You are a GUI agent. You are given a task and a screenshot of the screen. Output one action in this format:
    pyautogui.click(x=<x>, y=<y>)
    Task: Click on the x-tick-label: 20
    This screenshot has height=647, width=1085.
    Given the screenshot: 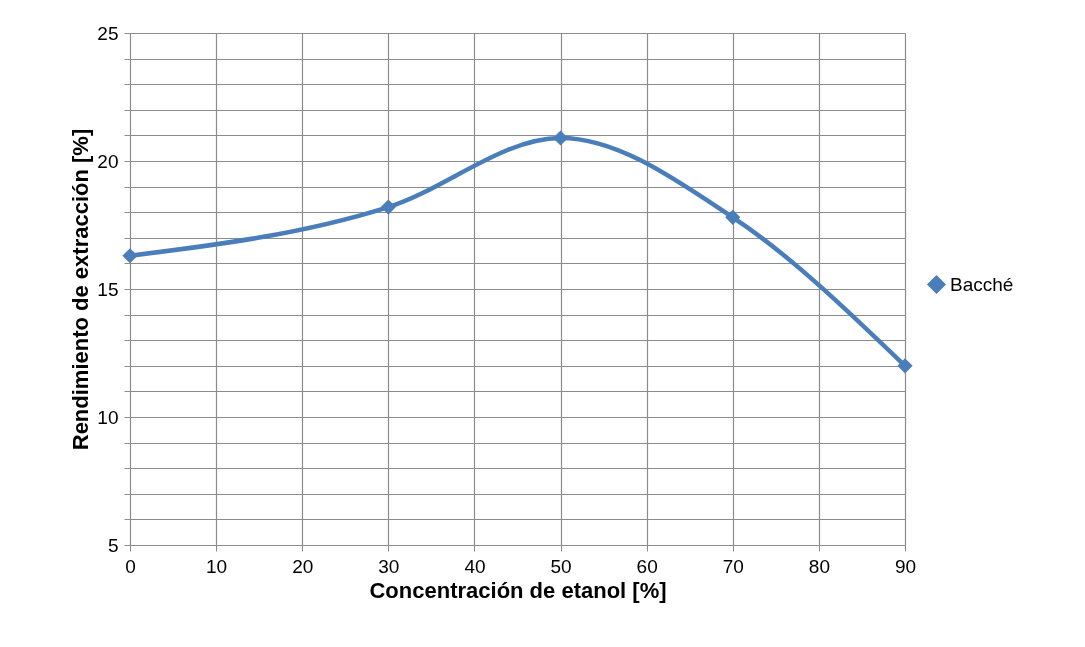 What is the action you would take?
    pyautogui.click(x=303, y=566)
    